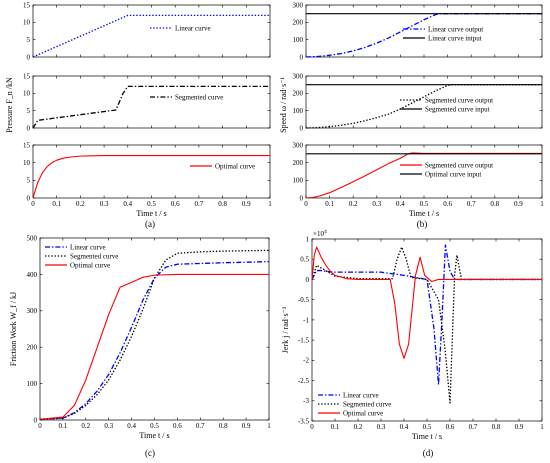 The image size is (550, 463). I want to click on chart-d-xtick-label: 0.3, so click(381, 427).